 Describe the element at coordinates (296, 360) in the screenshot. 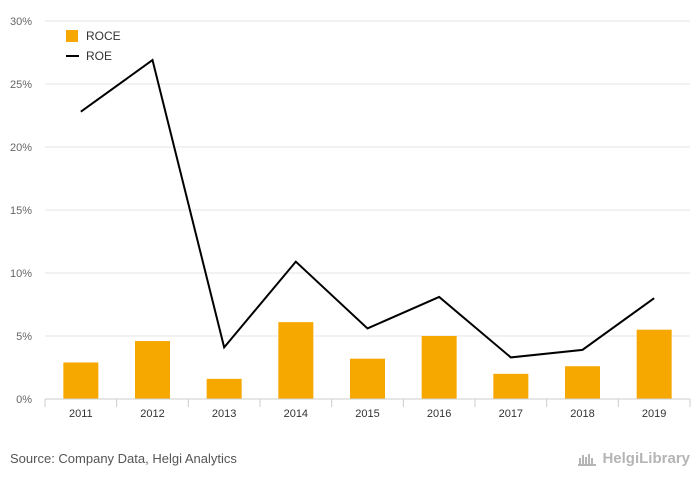

I see `bar-roce-2014` at that location.